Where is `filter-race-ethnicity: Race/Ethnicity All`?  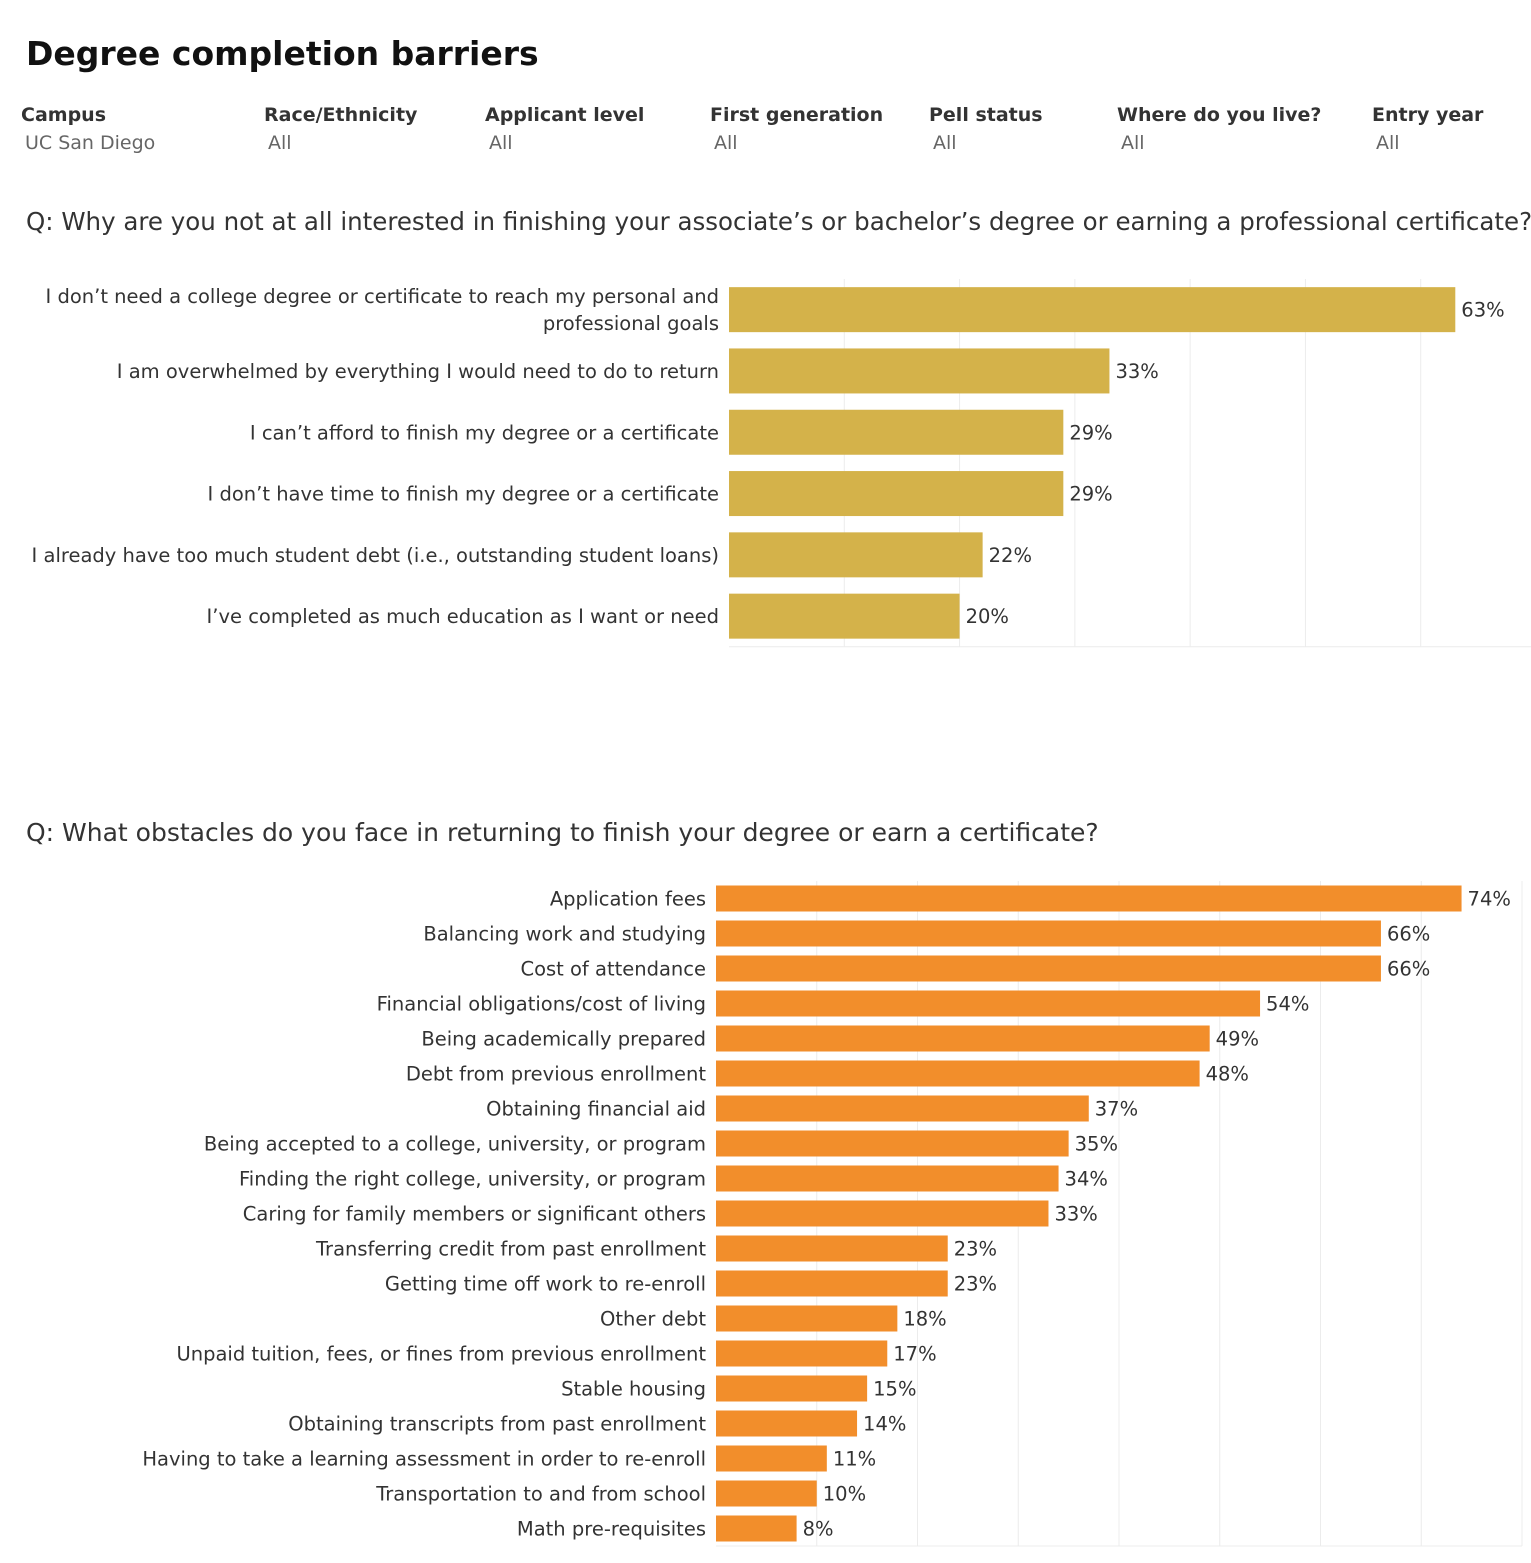 filter-race-ethnicity: Race/Ethnicity All is located at coordinates (340, 129).